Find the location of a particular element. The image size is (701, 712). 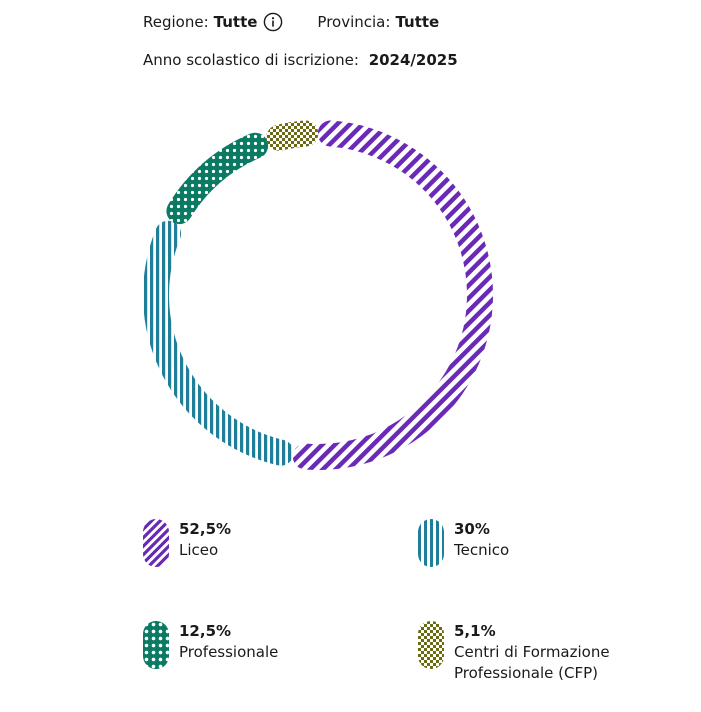

legend-pct-liceo: 52,5% is located at coordinates (205, 529).